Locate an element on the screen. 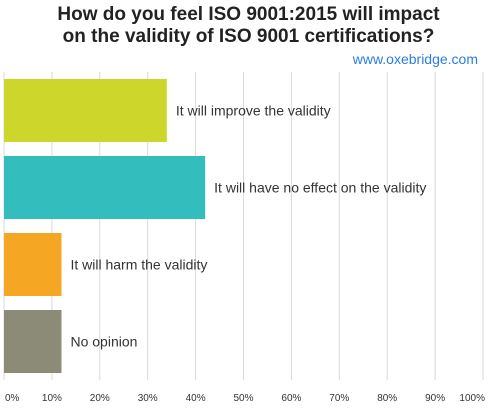 This screenshot has width=497, height=410. x-tick-label: 90% is located at coordinates (435, 398).